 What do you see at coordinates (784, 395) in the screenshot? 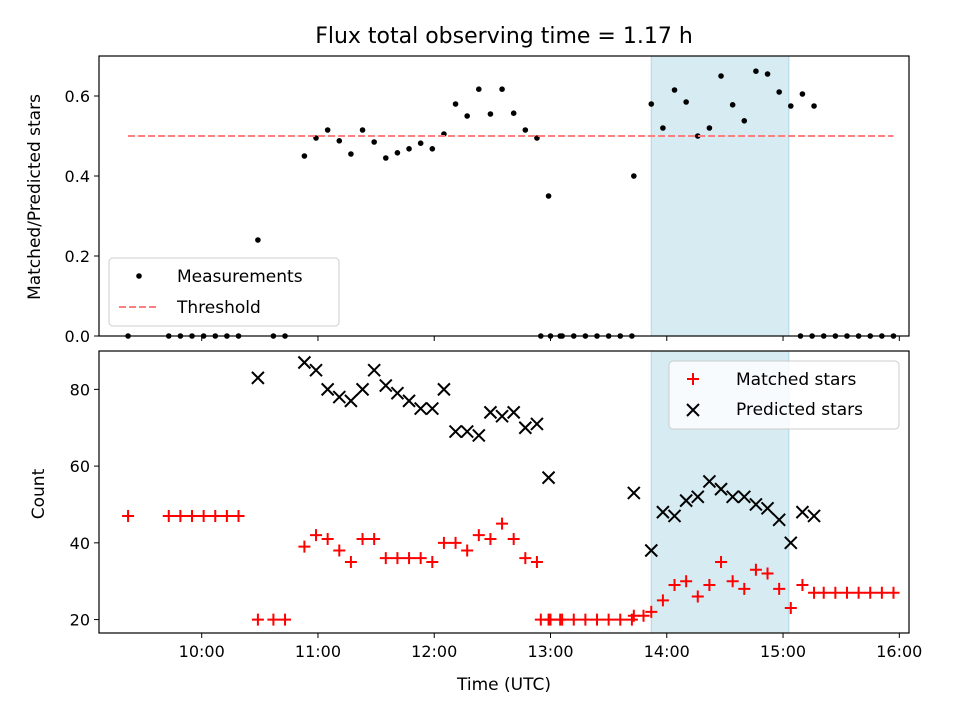
I see `bottom-legend: Matched stars Predicted stars` at bounding box center [784, 395].